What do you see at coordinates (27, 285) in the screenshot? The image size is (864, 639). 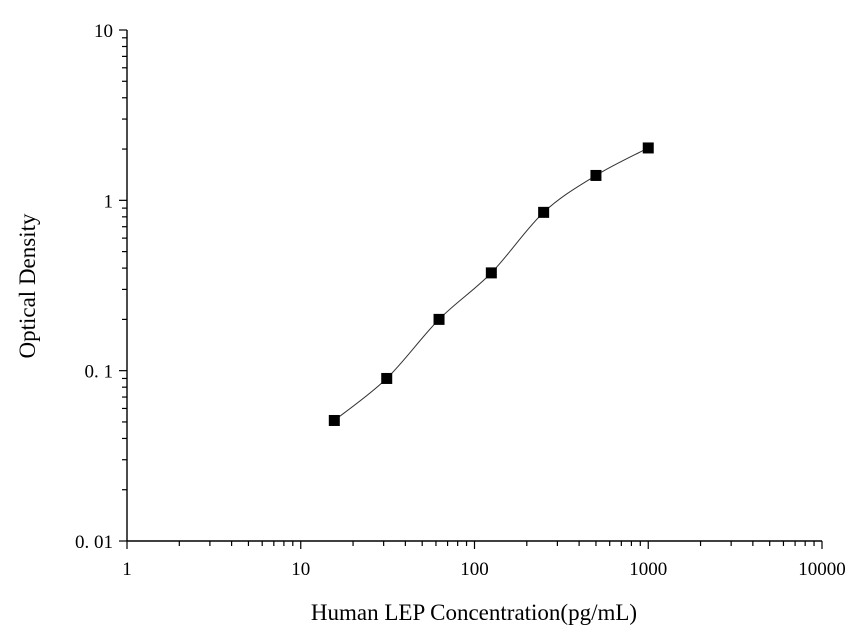 I see `y-axis-title: Optical Density` at bounding box center [27, 285].